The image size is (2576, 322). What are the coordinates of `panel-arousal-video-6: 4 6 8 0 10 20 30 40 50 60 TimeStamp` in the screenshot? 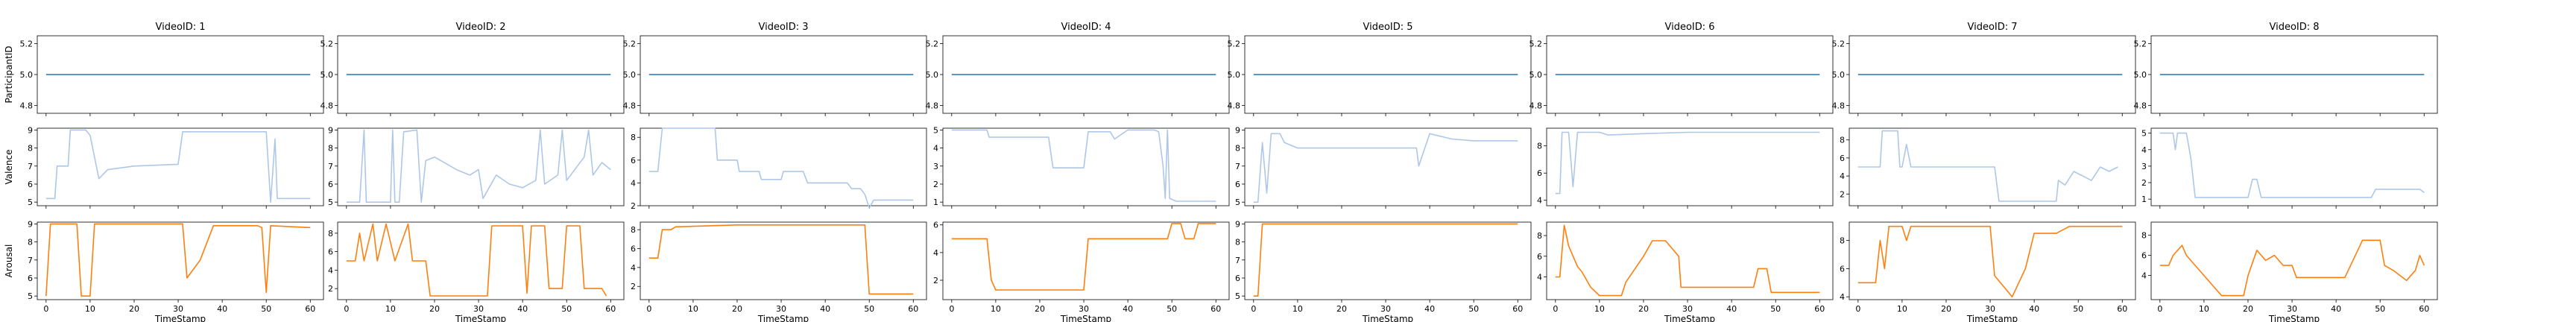 It's located at (1685, 271).